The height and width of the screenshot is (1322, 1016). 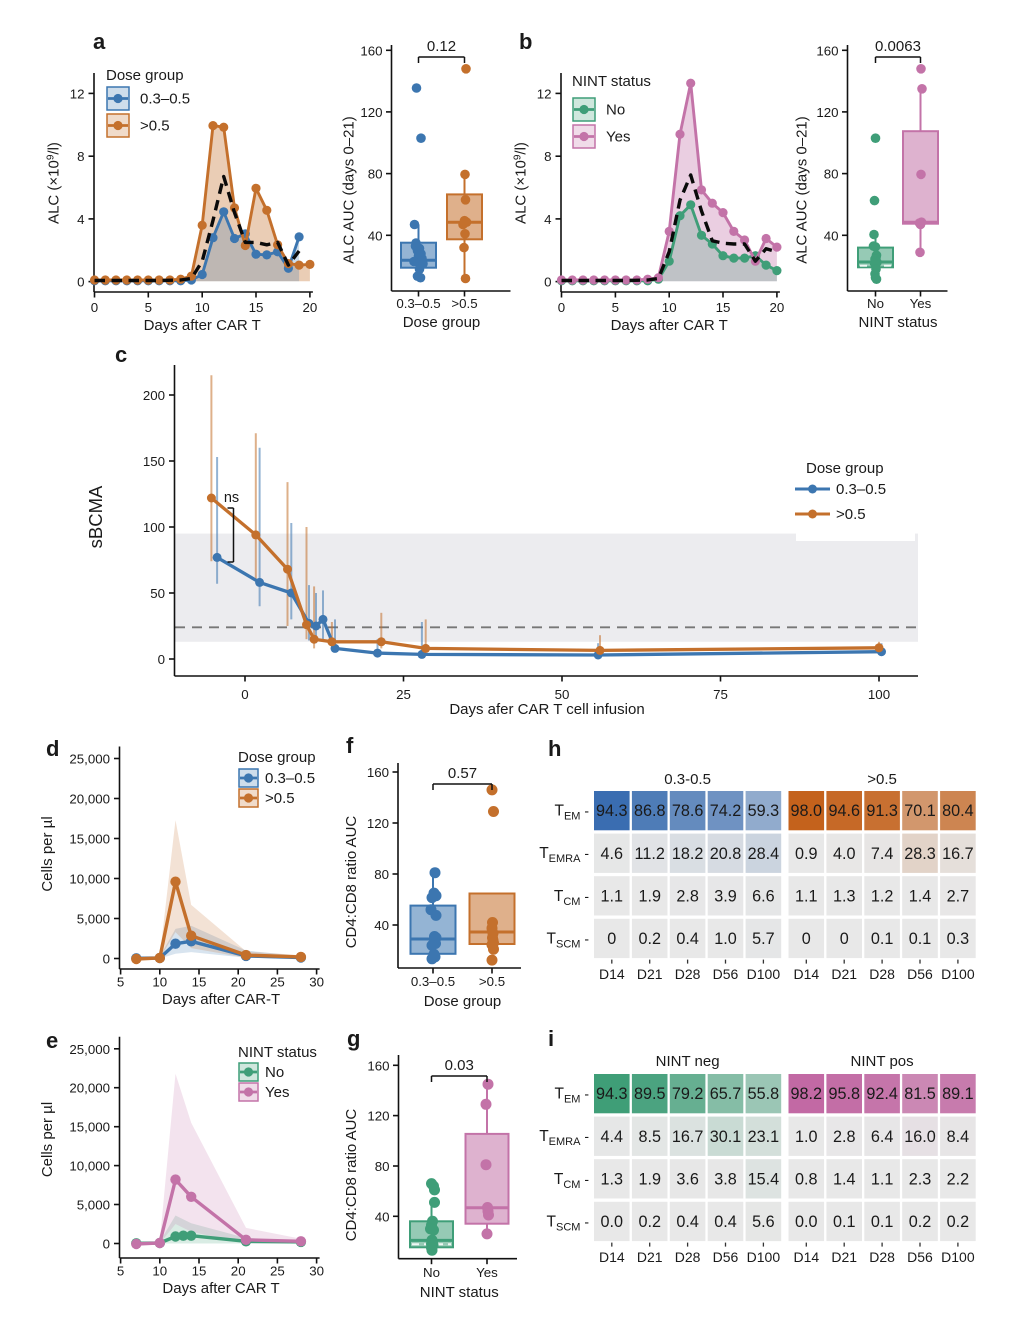 I want to click on svg-text: 3.6, so click(x=687, y=1179).